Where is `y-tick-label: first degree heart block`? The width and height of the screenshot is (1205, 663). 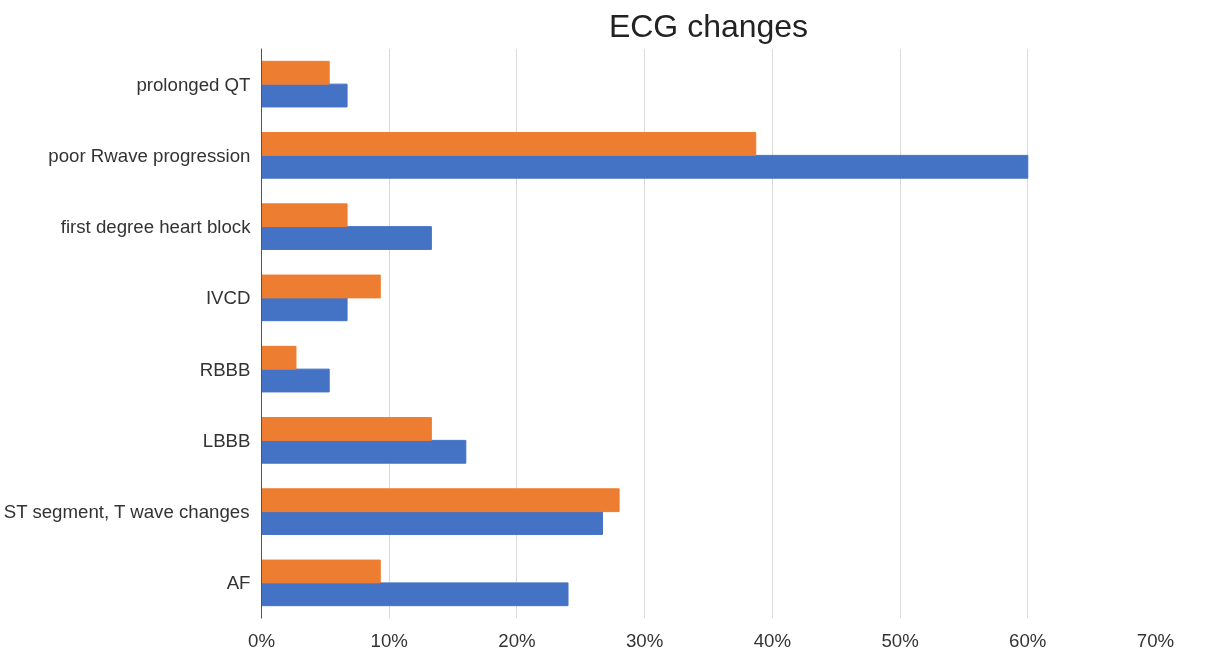
y-tick-label: first degree heart block is located at coordinates (156, 227).